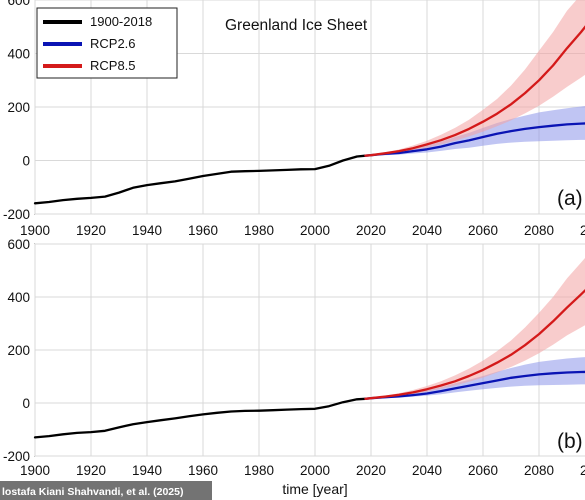 This screenshot has width=585, height=500. I want to click on legend-label-historical: 1900-2018, so click(121, 21).